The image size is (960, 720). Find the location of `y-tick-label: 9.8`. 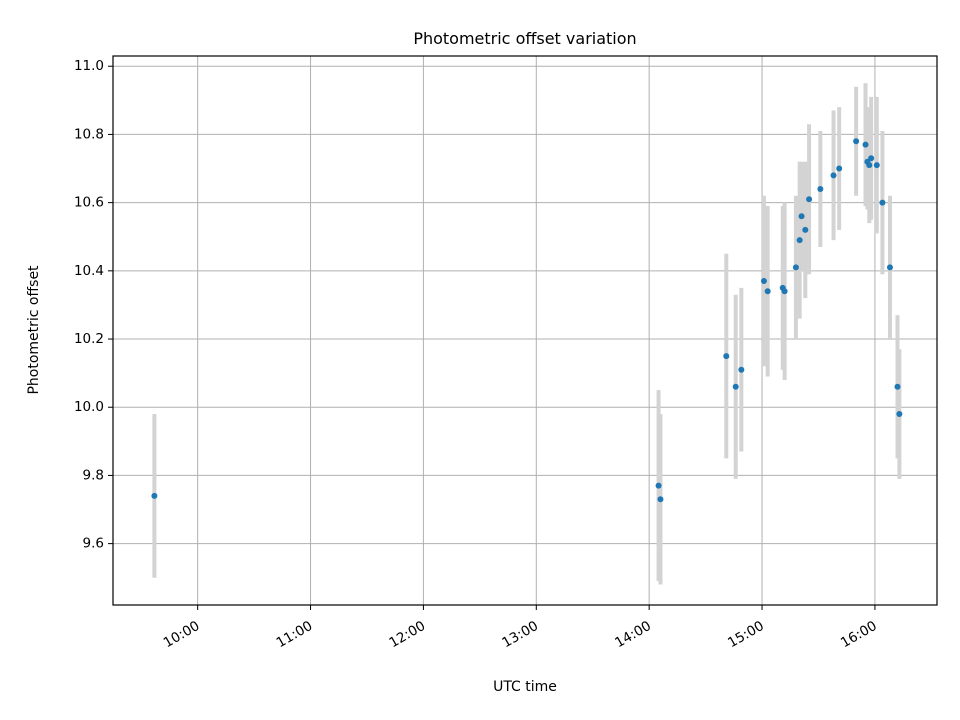

y-tick-label: 9.8 is located at coordinates (93, 475).